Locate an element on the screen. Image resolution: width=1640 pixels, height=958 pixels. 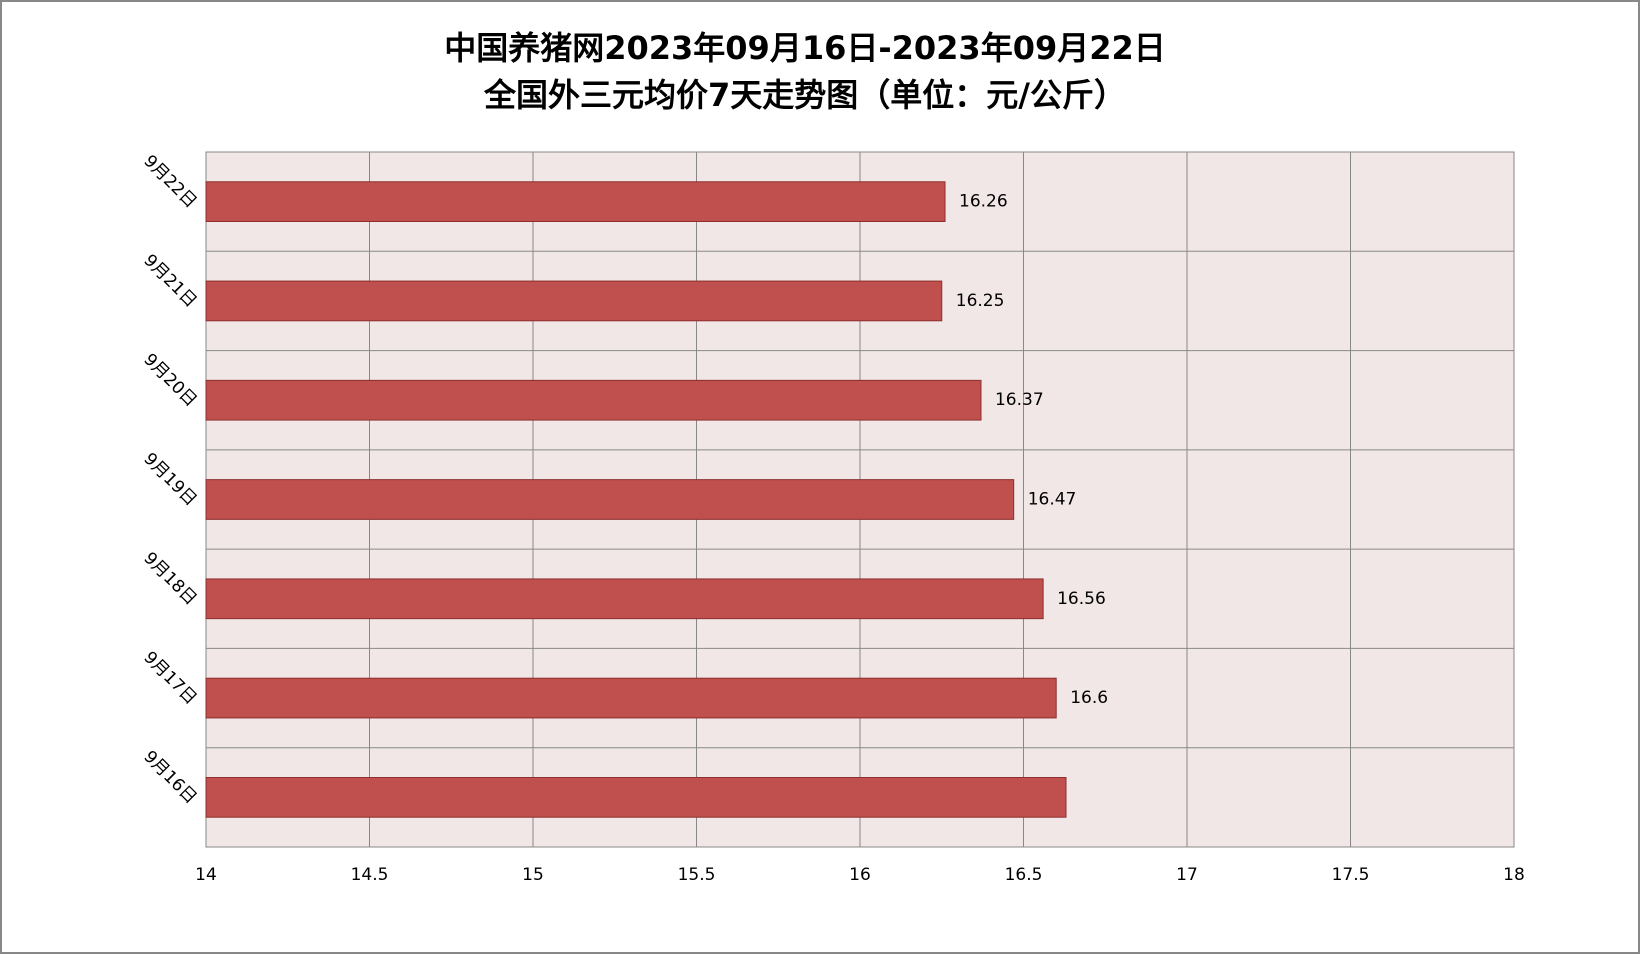
chart-subtitle: 全国外三元均价7天走势图（单位：元/公斤） is located at coordinates (804, 95).